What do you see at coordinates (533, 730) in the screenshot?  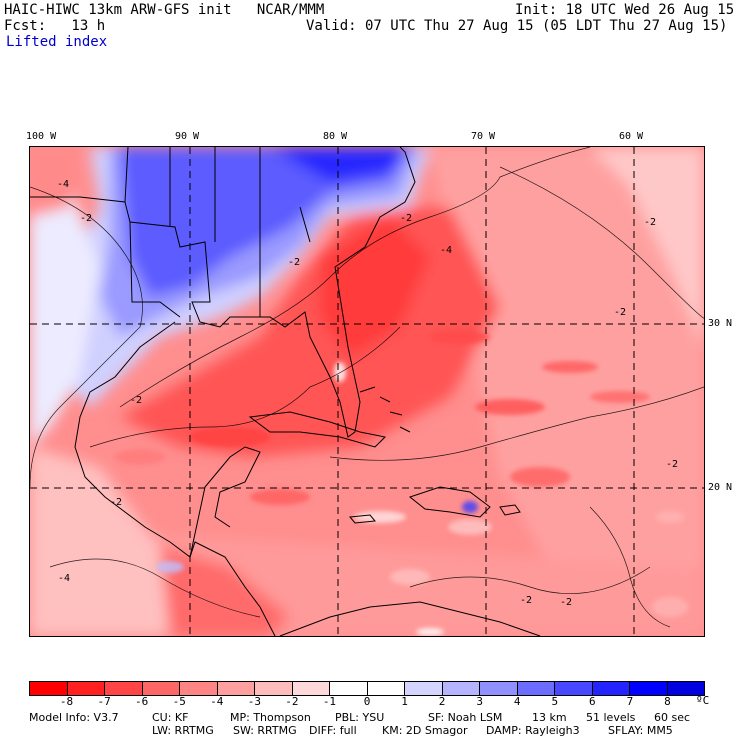 I see `footer-damp: DAMP: Rayleigh3` at bounding box center [533, 730].